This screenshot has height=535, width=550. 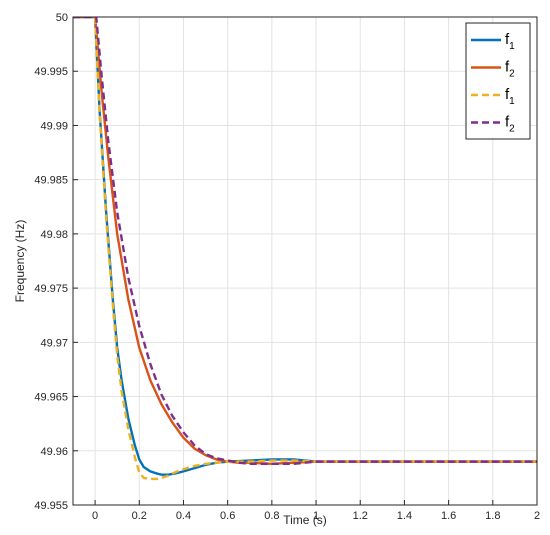 I want to click on y-tick-label: 50, so click(x=62, y=18).